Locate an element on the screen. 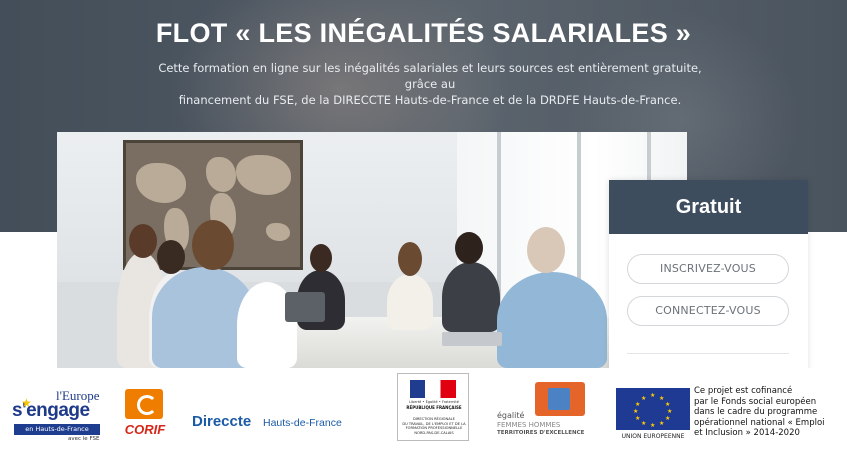 This screenshot has height=459, width=847. egalite-femmes-hommes: FEMMES HOMMES is located at coordinates (529, 425).